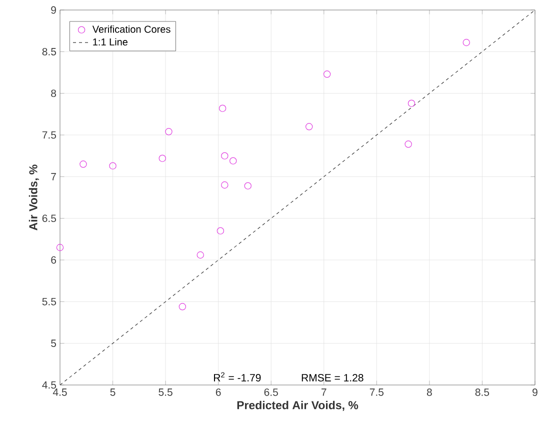 This screenshot has width=546, height=436. I want to click on x-tick-label: 7, so click(324, 392).